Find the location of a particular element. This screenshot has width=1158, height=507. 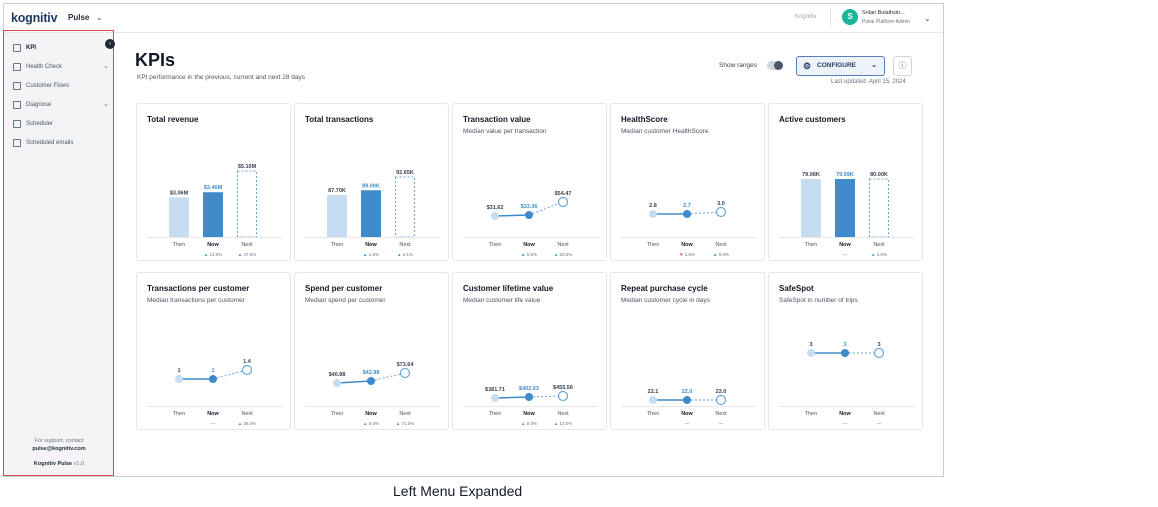

version-name: Kognitiv Pulse is located at coordinates (53, 464).